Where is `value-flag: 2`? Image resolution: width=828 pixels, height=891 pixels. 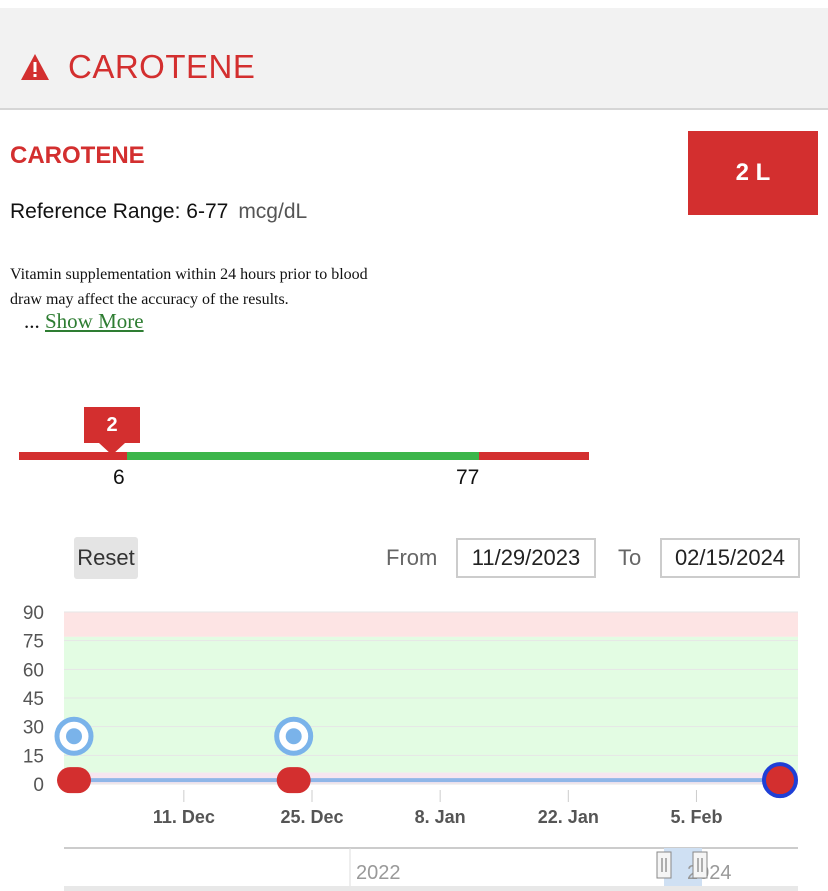 value-flag: 2 is located at coordinates (112, 425).